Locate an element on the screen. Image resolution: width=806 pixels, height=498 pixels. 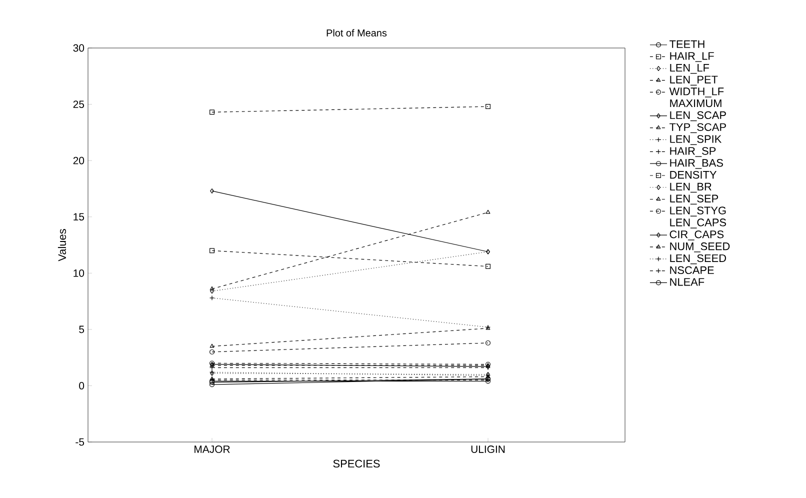
legend-label: LEN_BR is located at coordinates (691, 187).